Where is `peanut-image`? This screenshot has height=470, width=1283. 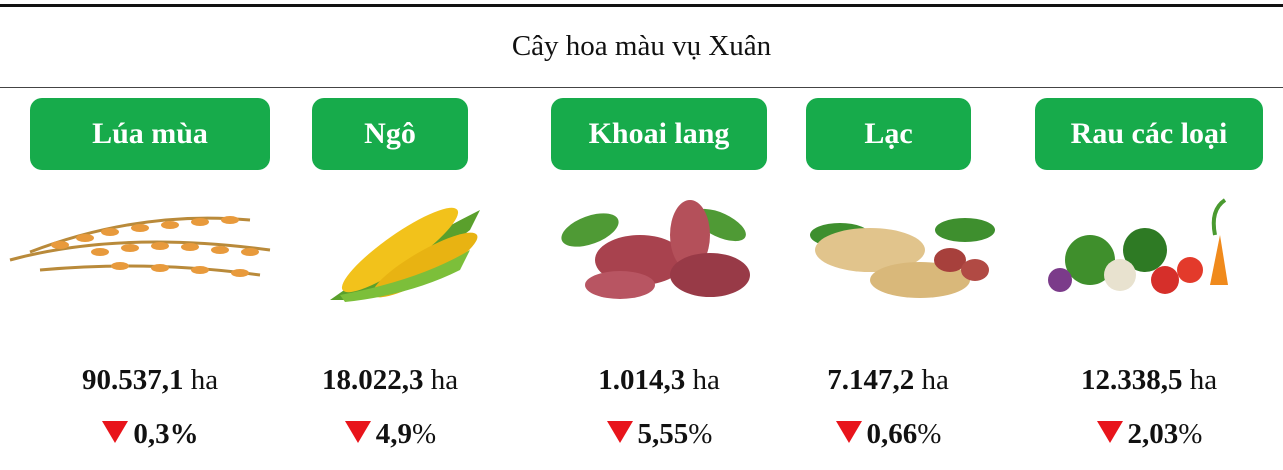
peanut-image is located at coordinates (902, 258).